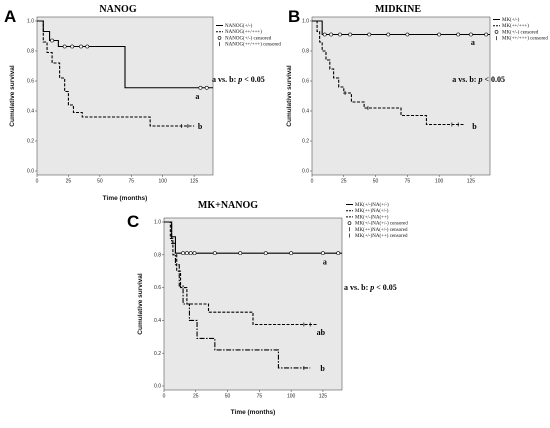 The width and height of the screenshot is (550, 428). What do you see at coordinates (228, 205) in the screenshot?
I see `chart-title: MK+NANOG` at bounding box center [228, 205].